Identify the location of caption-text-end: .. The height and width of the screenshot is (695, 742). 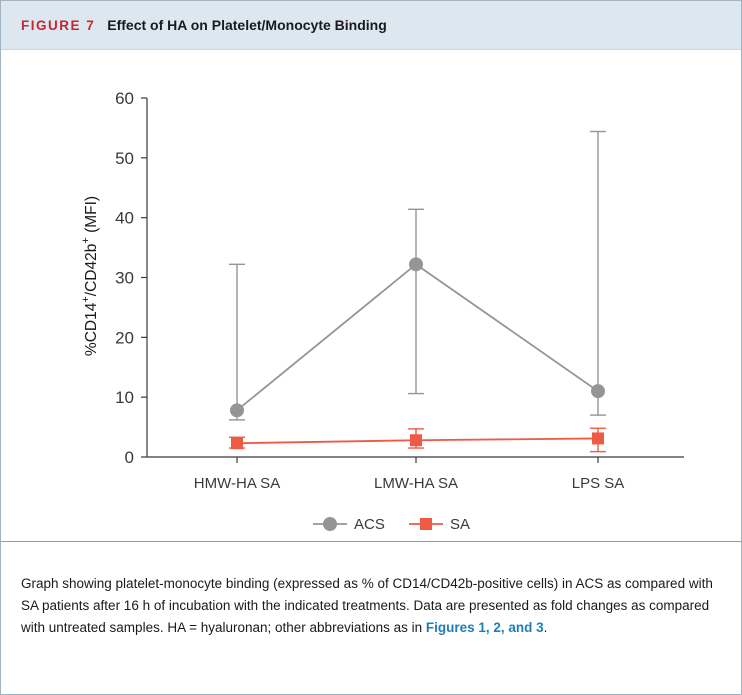
(545, 627).